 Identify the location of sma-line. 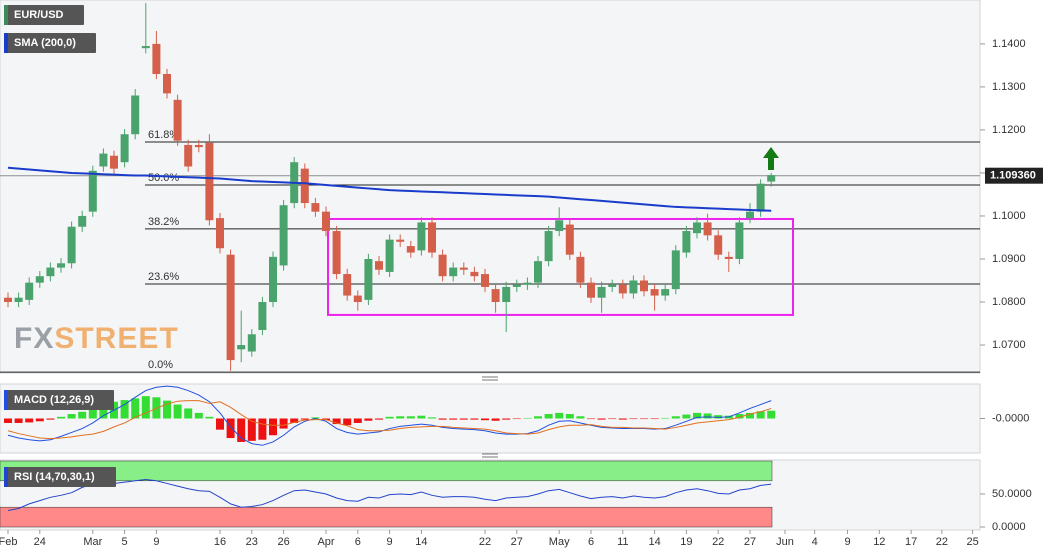
(389, 189).